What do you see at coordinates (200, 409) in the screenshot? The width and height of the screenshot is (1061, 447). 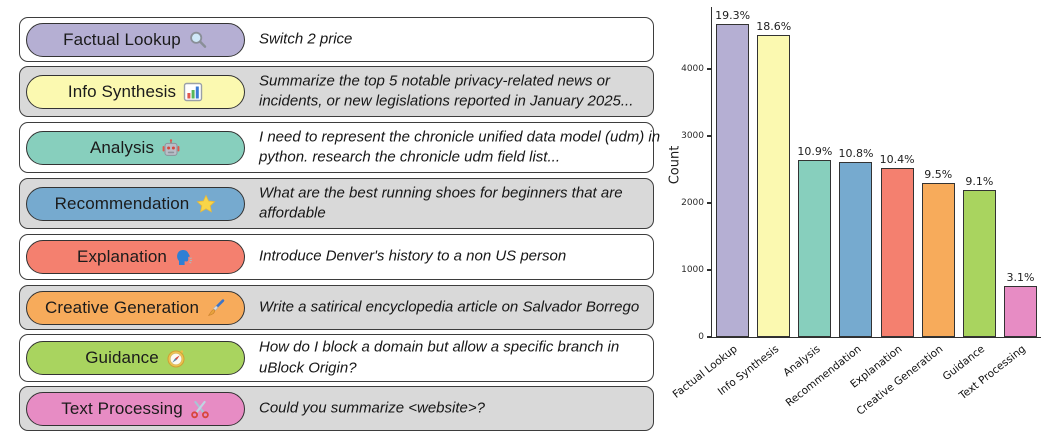 I see `scissors-icon` at bounding box center [200, 409].